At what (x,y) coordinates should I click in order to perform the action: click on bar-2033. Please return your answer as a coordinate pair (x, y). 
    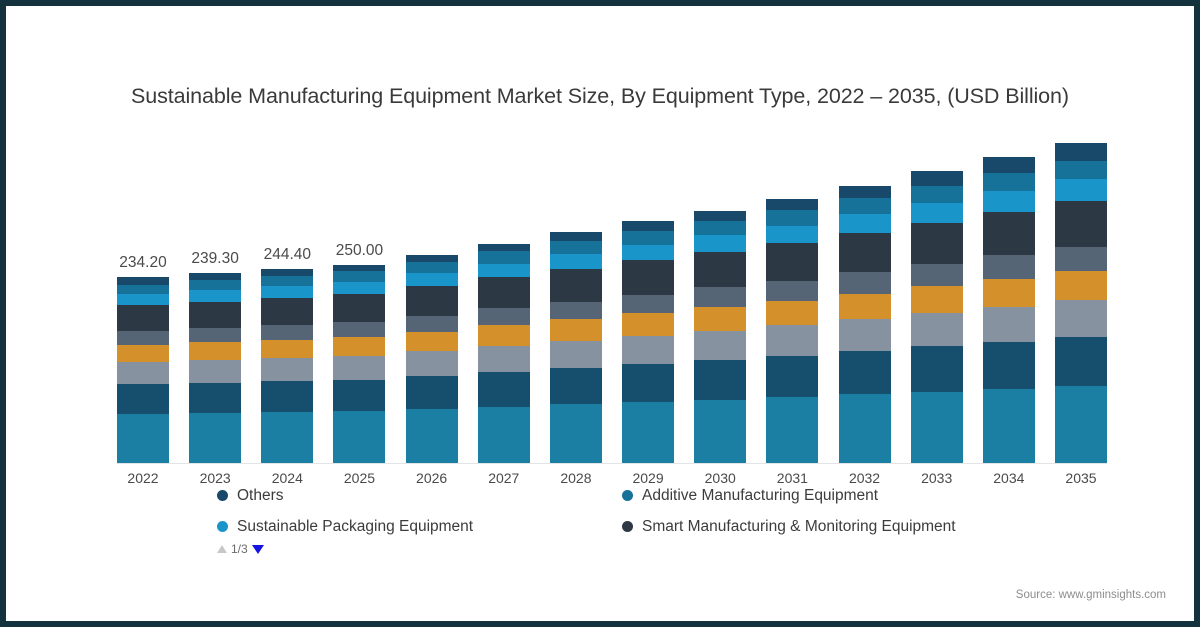
    Looking at the image, I should click on (936, 317).